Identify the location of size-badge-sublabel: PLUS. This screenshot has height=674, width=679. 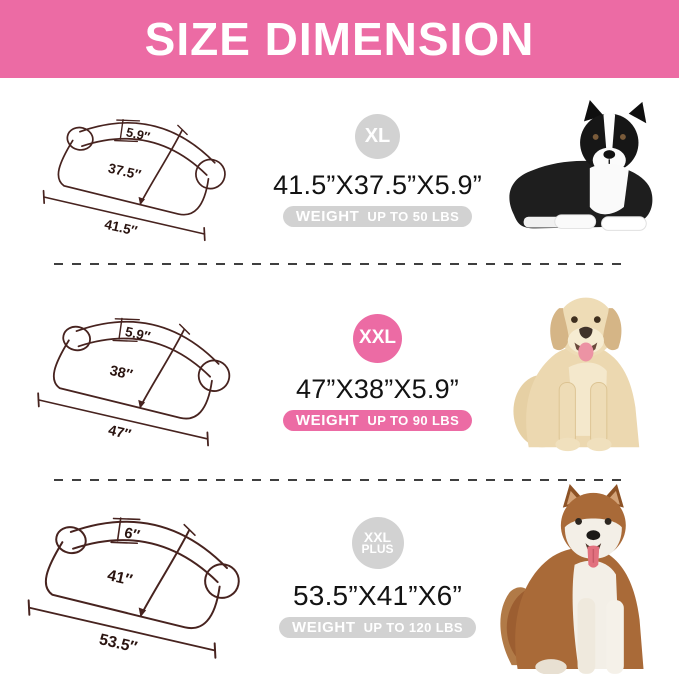
(377, 548).